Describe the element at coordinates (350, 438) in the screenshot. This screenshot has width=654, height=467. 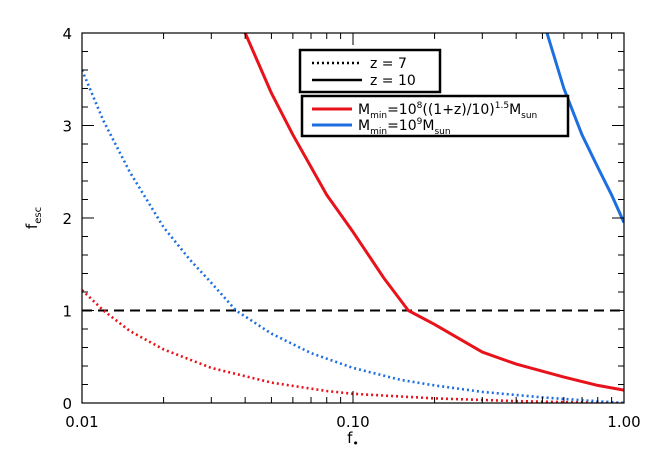
I see `x-axis-label-main: f` at that location.